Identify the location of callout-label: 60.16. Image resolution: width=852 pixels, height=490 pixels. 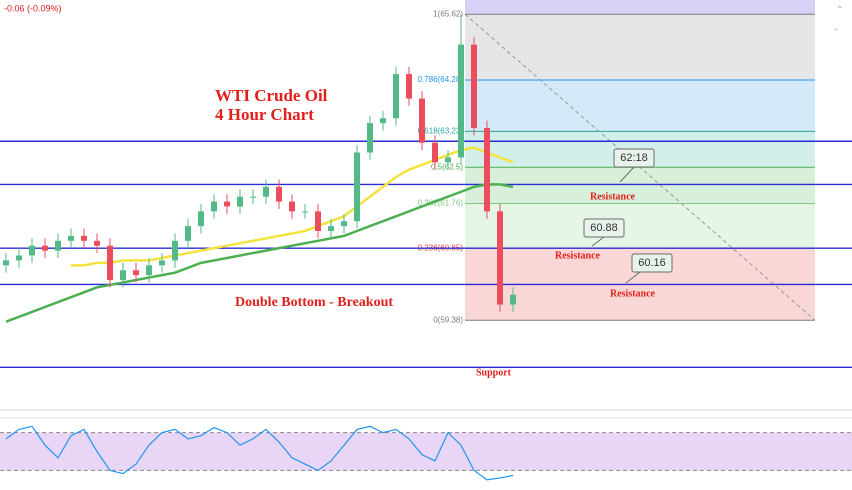
(652, 263).